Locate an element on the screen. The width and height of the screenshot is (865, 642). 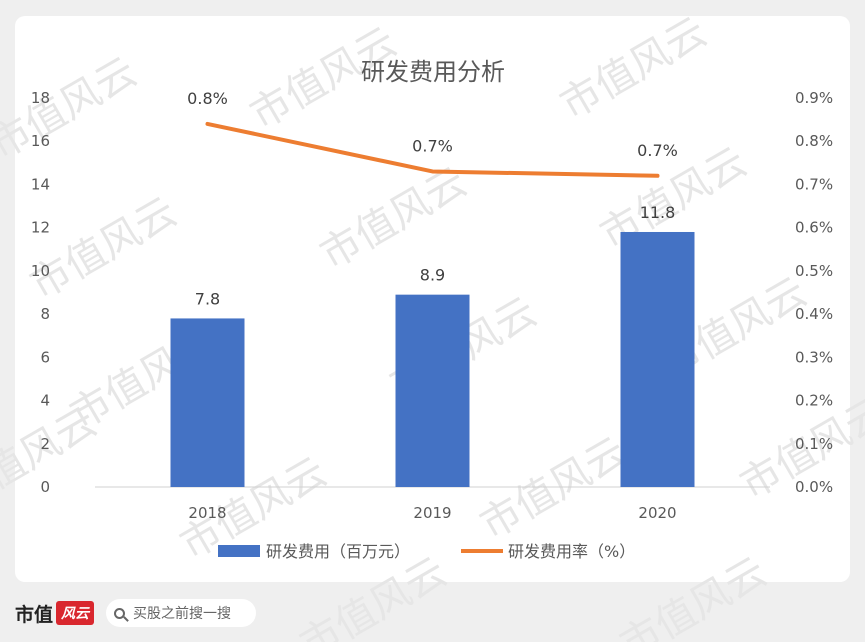
x-tick-label: 2018 is located at coordinates (207, 513).